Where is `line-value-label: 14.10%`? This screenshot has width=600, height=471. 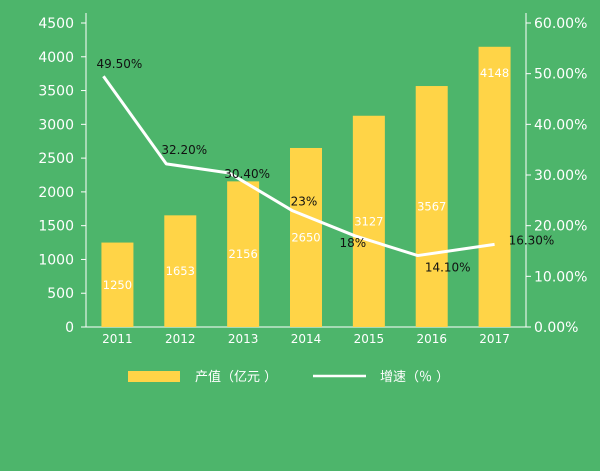 line-value-label: 14.10% is located at coordinates (448, 268).